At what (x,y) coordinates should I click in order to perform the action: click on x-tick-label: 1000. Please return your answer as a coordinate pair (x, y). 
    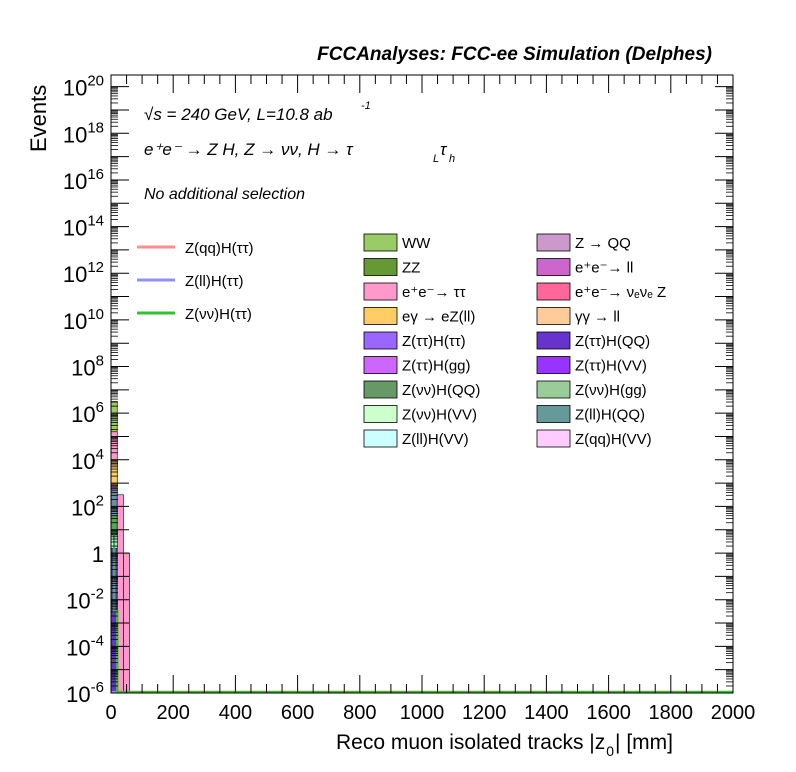
    Looking at the image, I should click on (422, 713).